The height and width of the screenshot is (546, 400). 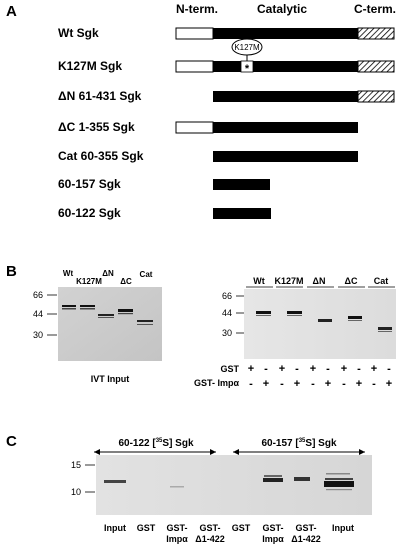 I want to click on left-header: 60-122 [35S] Sgk, so click(x=155, y=443).